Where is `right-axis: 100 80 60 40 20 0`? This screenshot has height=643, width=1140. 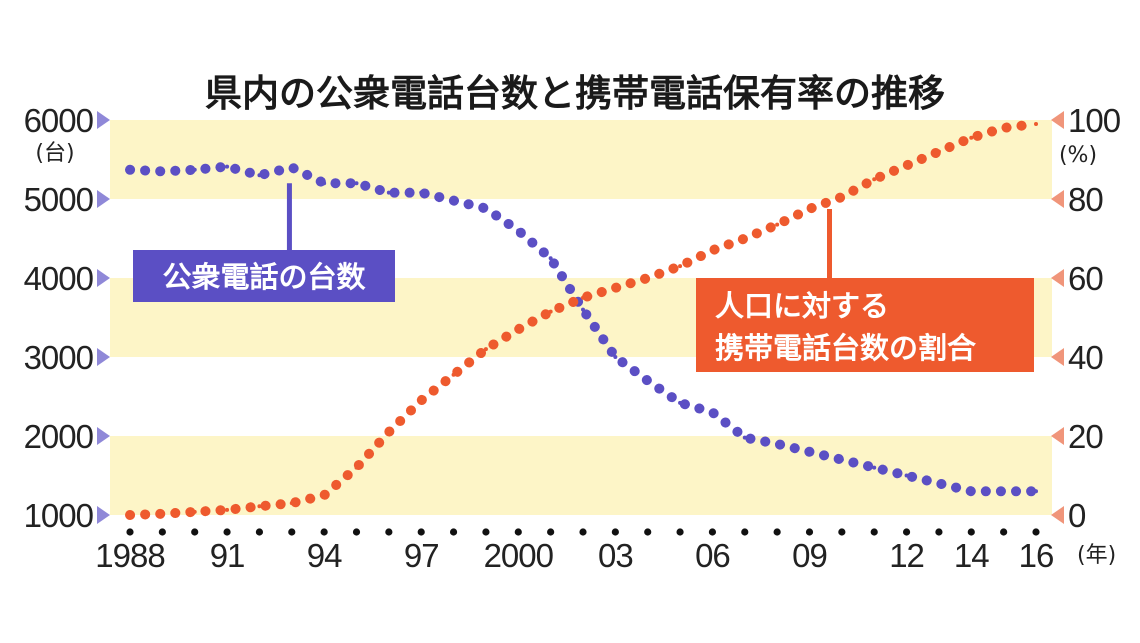
right-axis: 100 80 60 40 20 0 is located at coordinates (1086, 318).